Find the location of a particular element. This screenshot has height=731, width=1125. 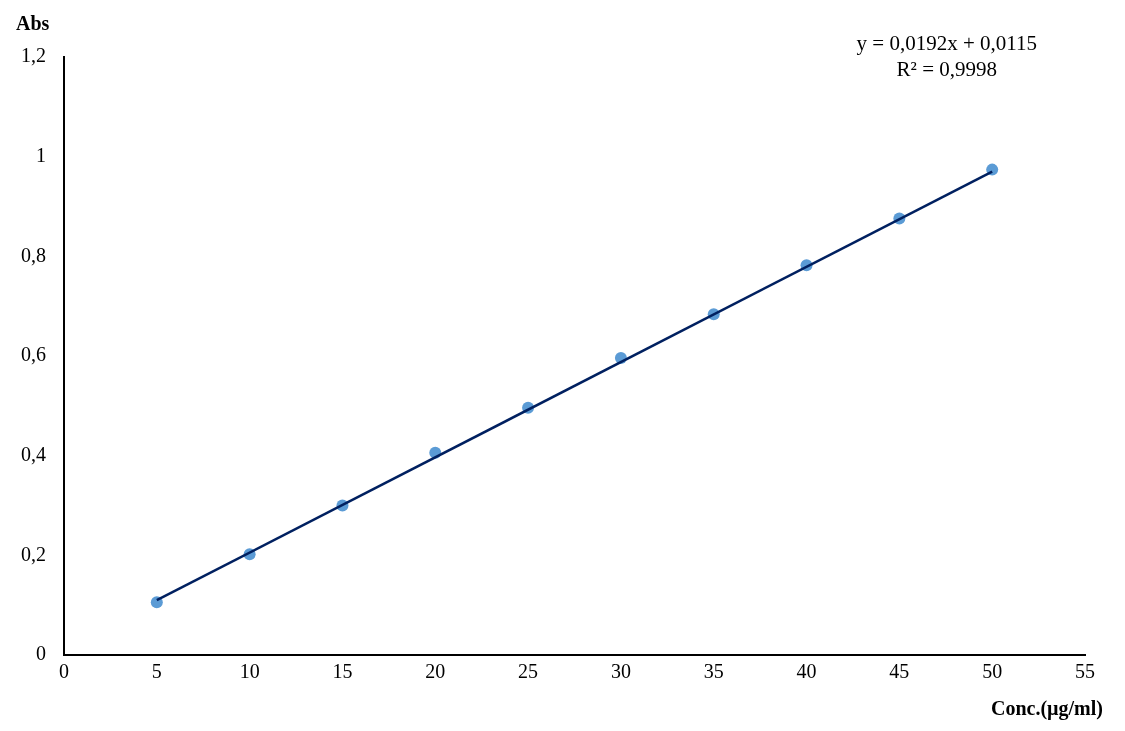

x-axis-title: Conc.(µg/ml) is located at coordinates (1046, 708).